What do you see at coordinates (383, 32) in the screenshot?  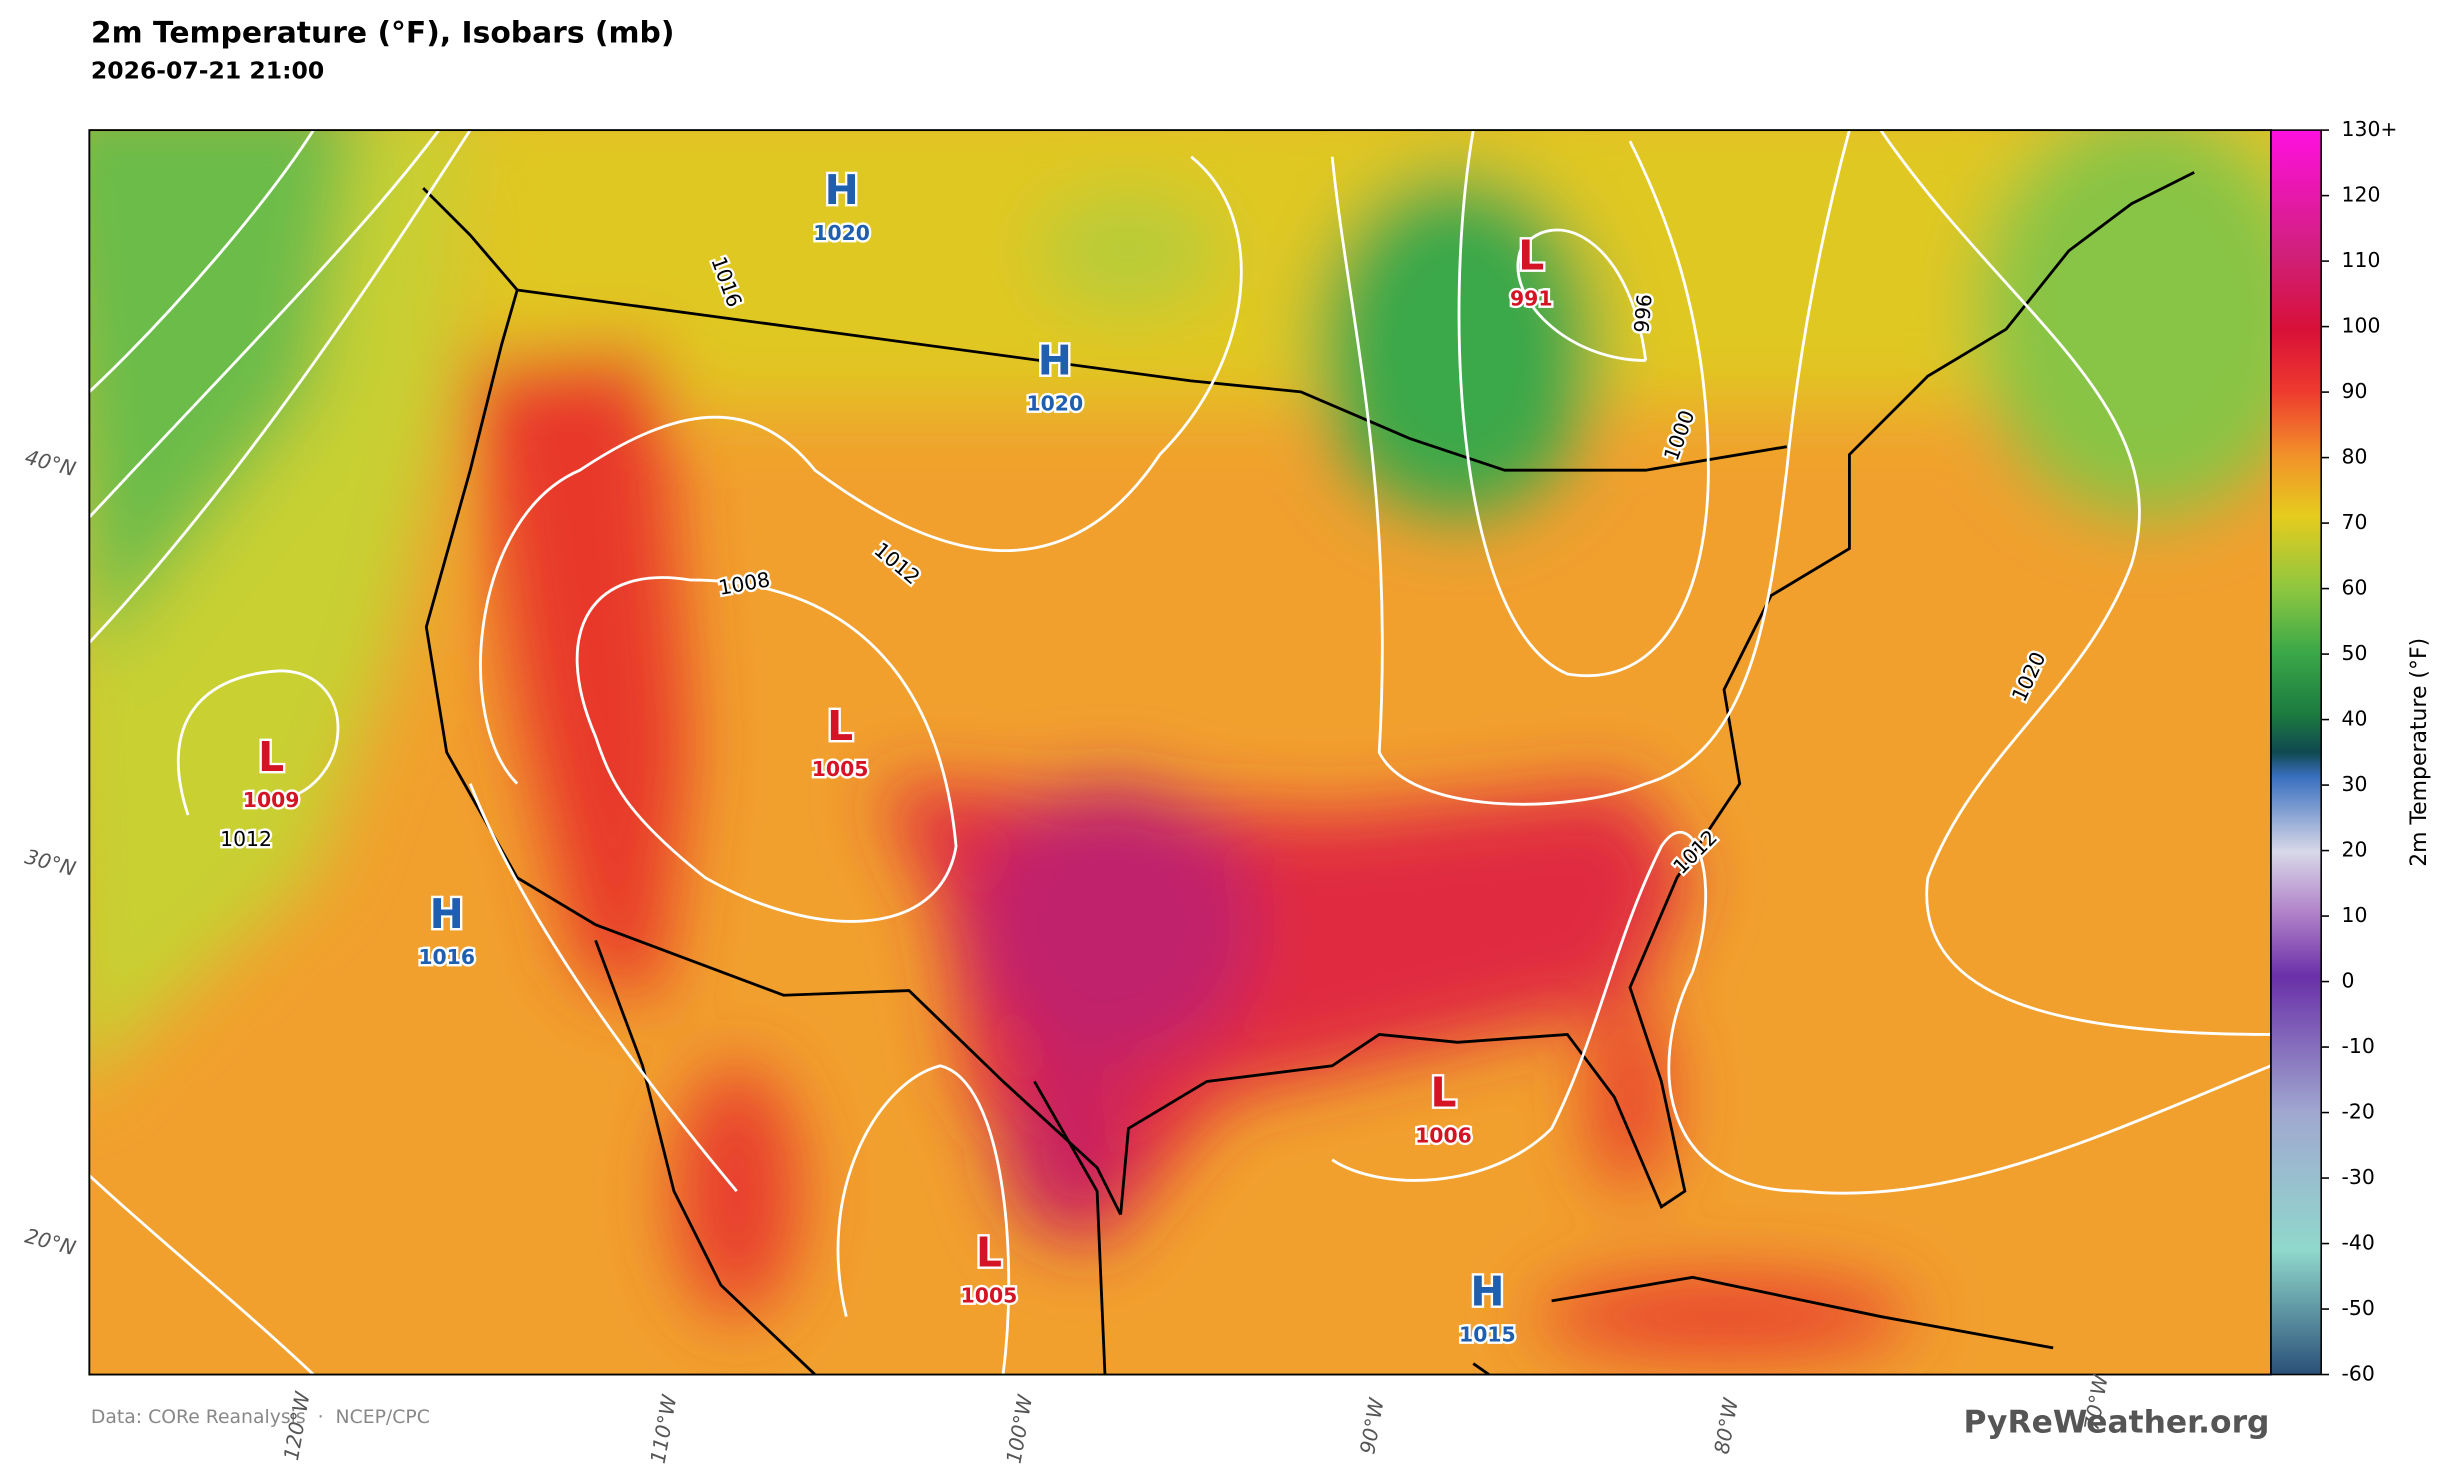 I see `title: 2m Temperature (°F), Isobars (mb)` at bounding box center [383, 32].